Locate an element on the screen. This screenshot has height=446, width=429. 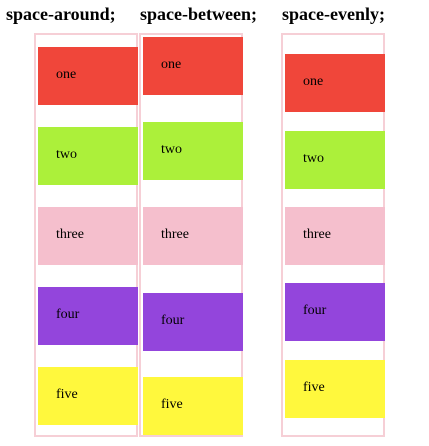
title-space-between: space-between; is located at coordinates (198, 14).